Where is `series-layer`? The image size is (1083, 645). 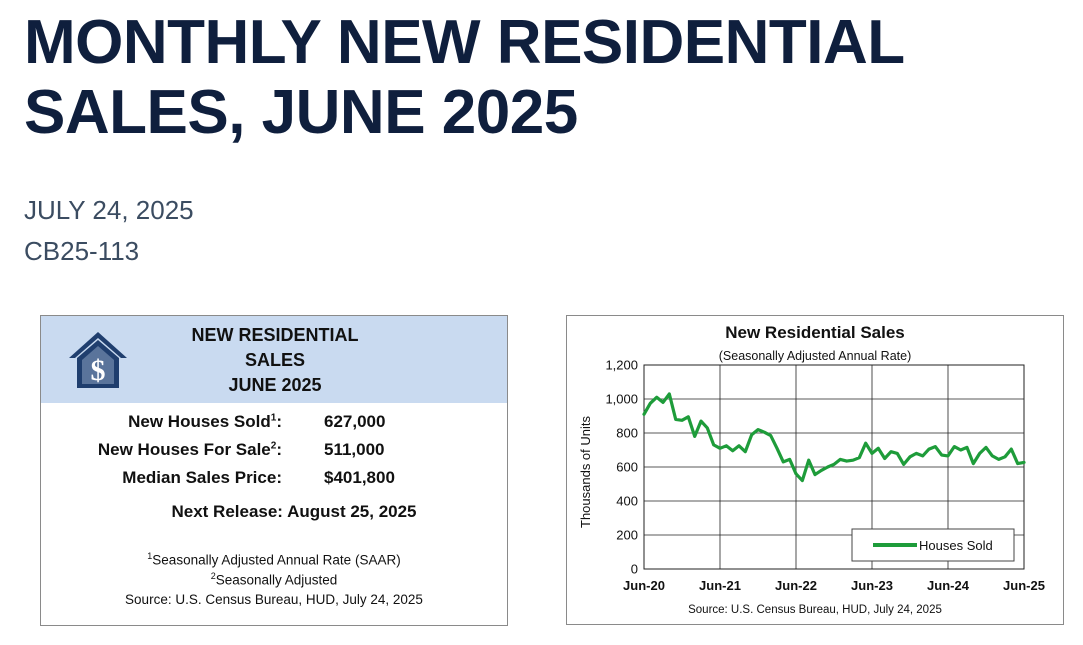 series-layer is located at coordinates (834, 437).